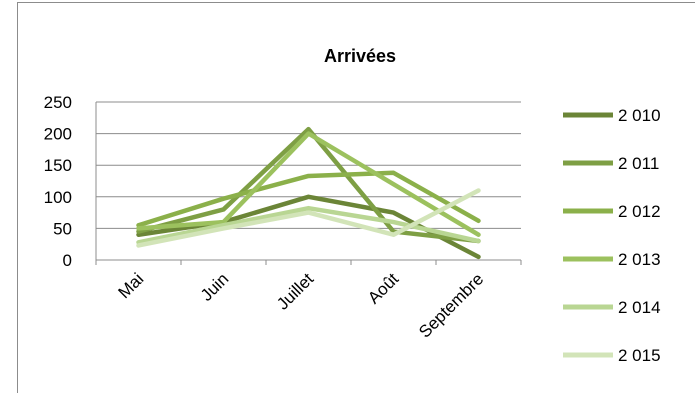 The width and height of the screenshot is (696, 393). I want to click on y-tick-label: 150, so click(58, 165).